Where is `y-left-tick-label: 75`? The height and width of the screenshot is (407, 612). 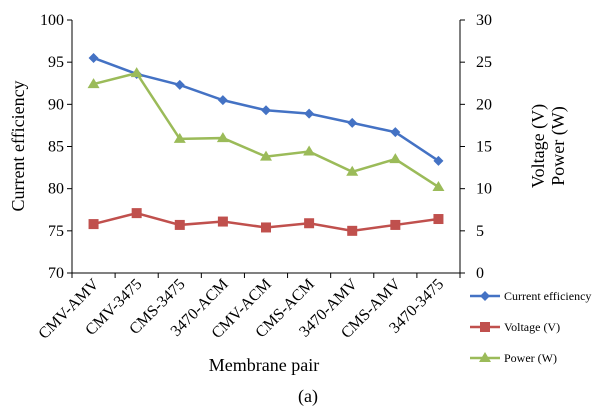 y-left-tick-label: 75 is located at coordinates (56, 231).